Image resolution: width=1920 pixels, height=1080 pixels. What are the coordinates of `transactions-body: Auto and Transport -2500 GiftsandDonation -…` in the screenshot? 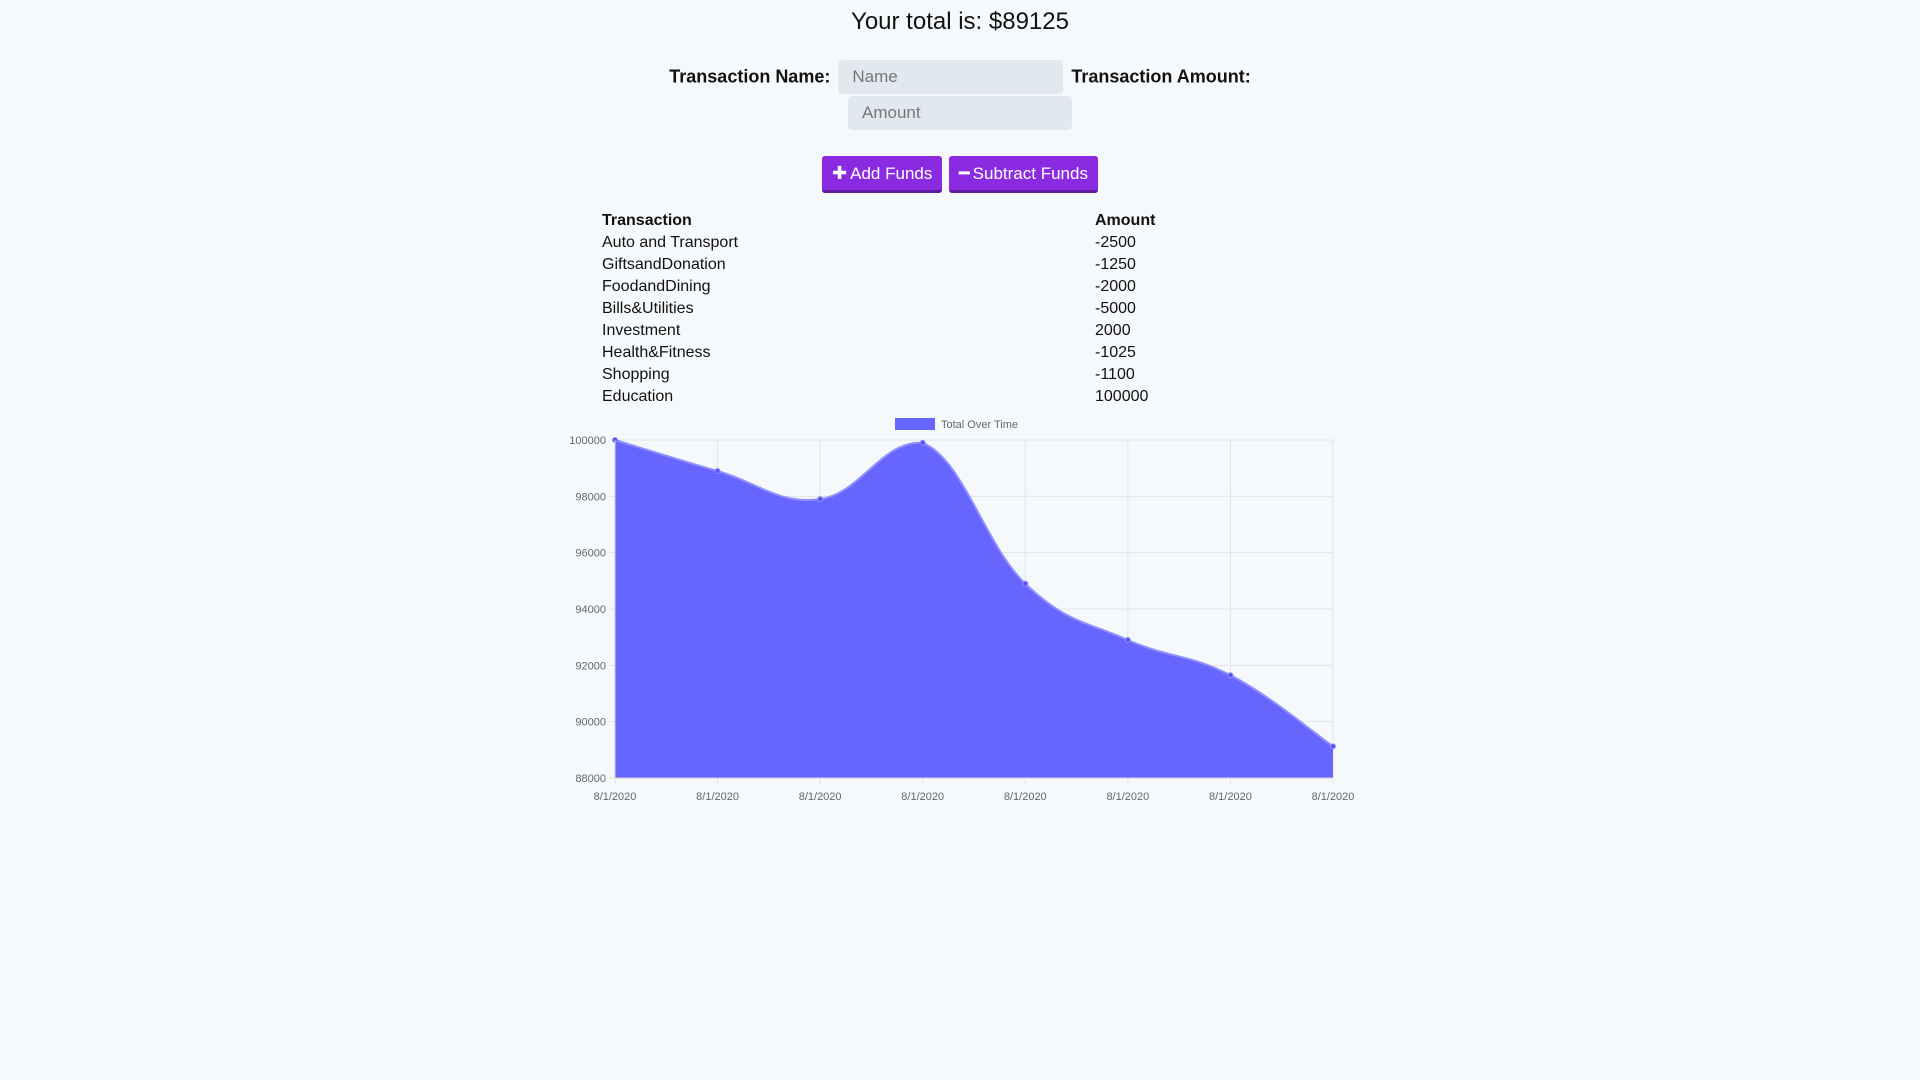 It's located at (902, 320).